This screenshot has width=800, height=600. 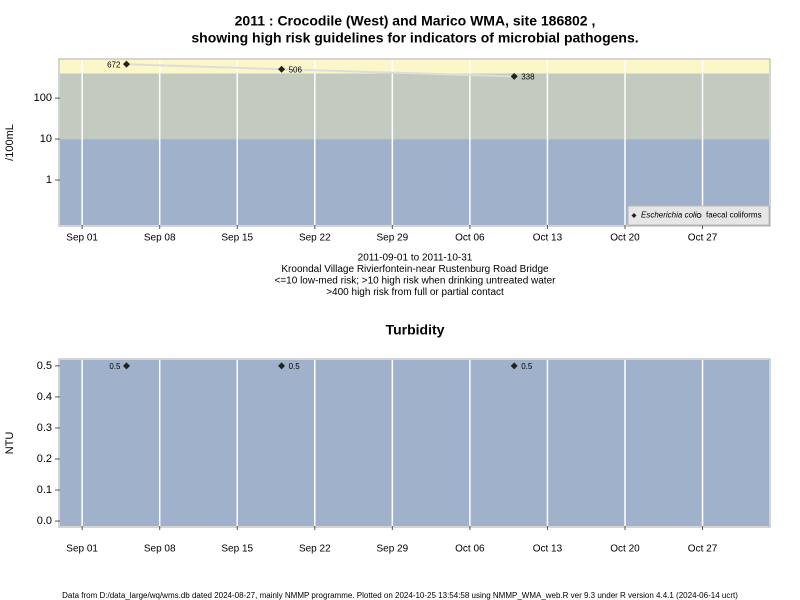 I want to click on y-axis-label: NTU, so click(x=10, y=443).